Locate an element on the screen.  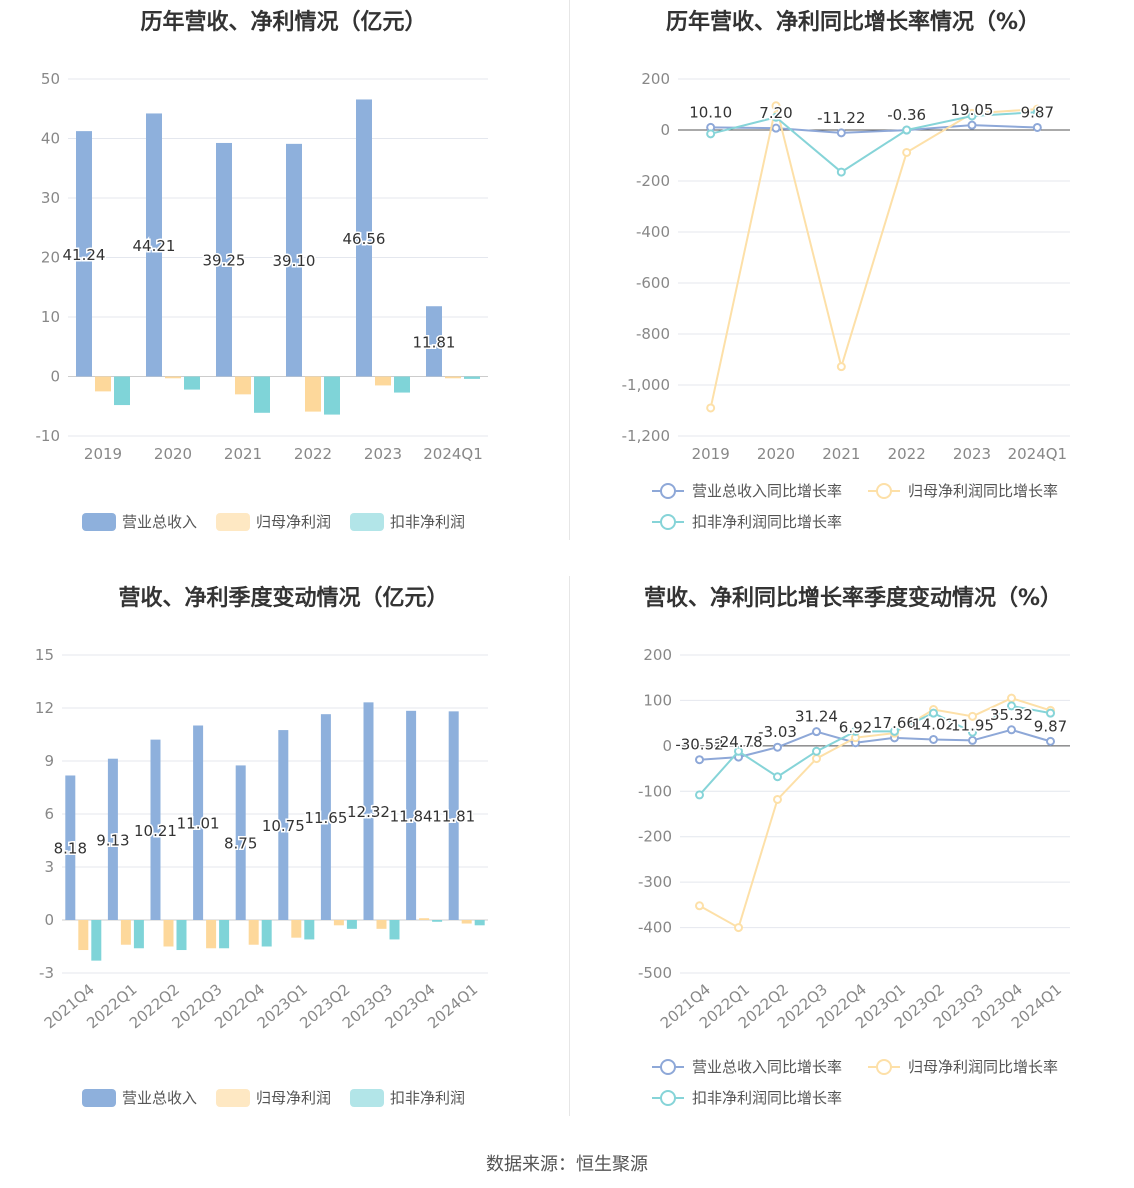
x-tick-label: 2023 is located at coordinates (383, 454).